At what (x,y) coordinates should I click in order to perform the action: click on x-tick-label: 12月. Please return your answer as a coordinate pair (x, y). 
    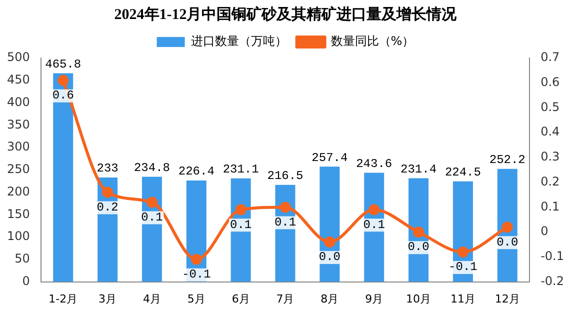
    Looking at the image, I should click on (507, 299).